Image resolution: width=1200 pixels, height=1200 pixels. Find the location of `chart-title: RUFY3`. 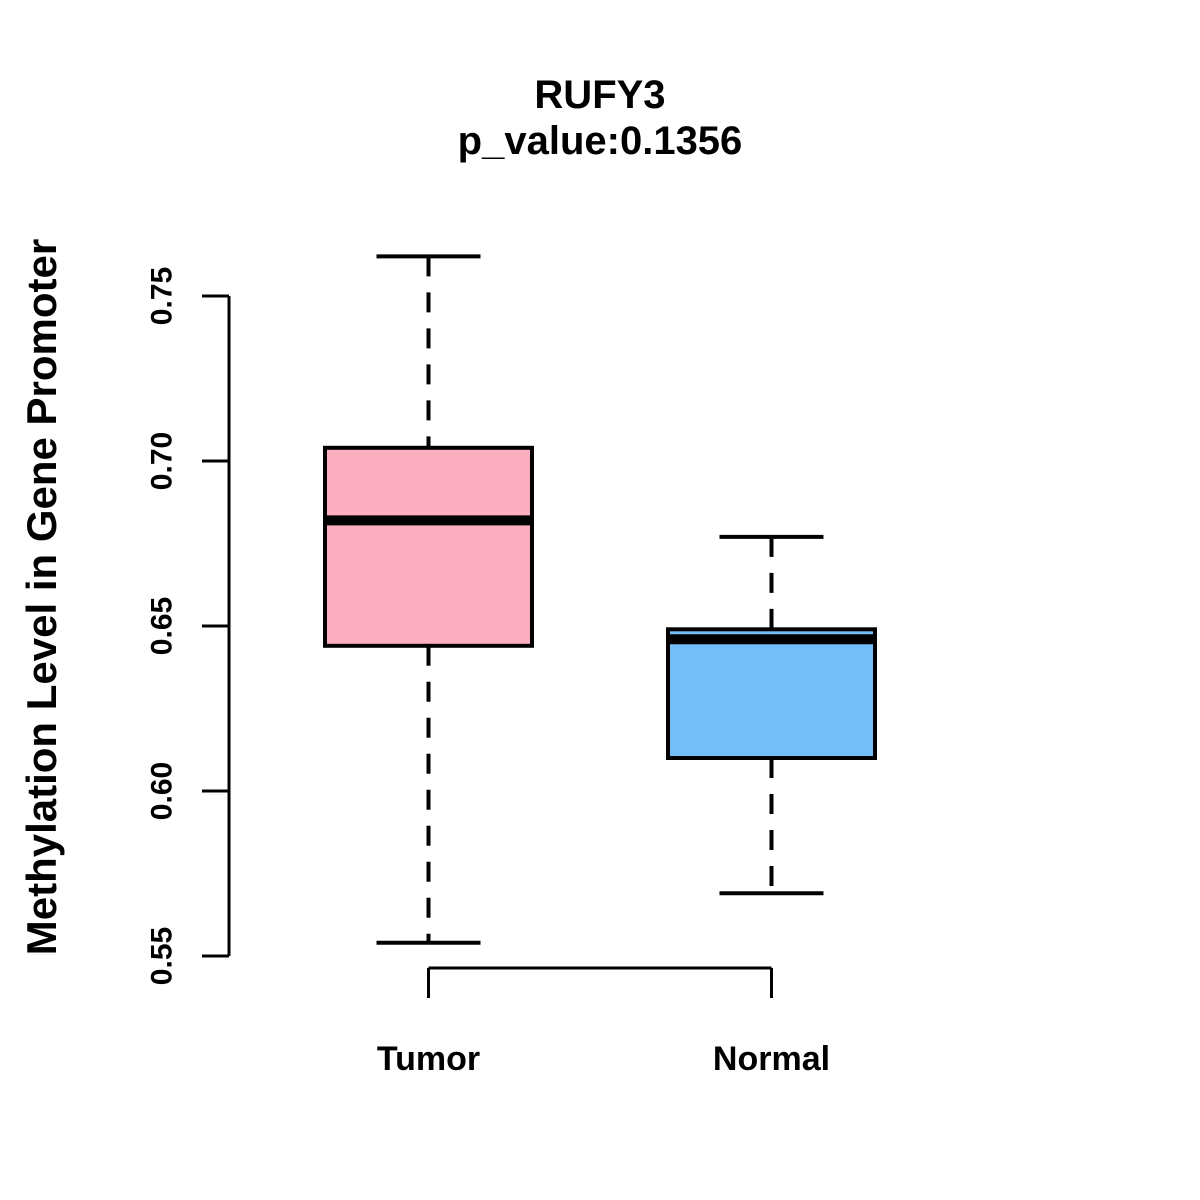

chart-title: RUFY3 is located at coordinates (600, 95).